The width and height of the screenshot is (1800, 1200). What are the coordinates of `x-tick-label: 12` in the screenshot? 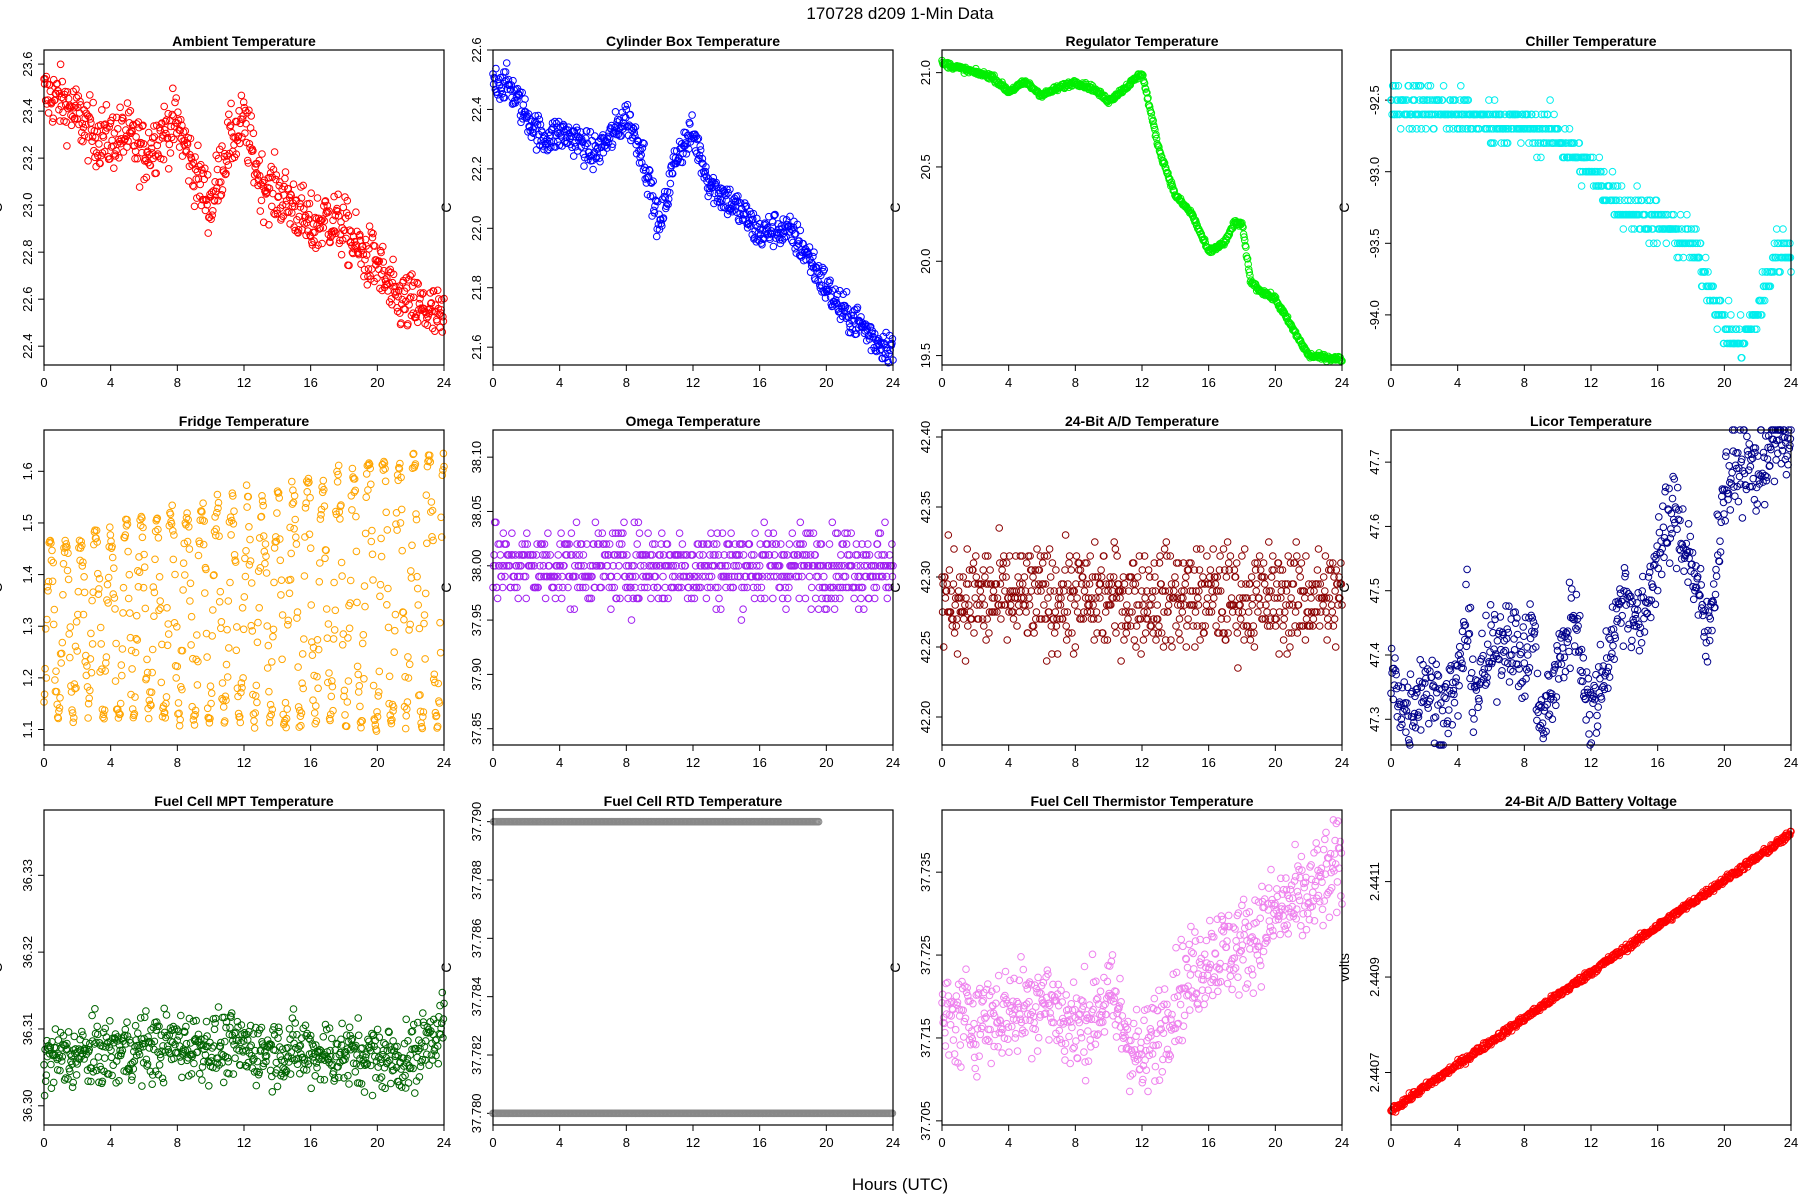 It's located at (1142, 382).